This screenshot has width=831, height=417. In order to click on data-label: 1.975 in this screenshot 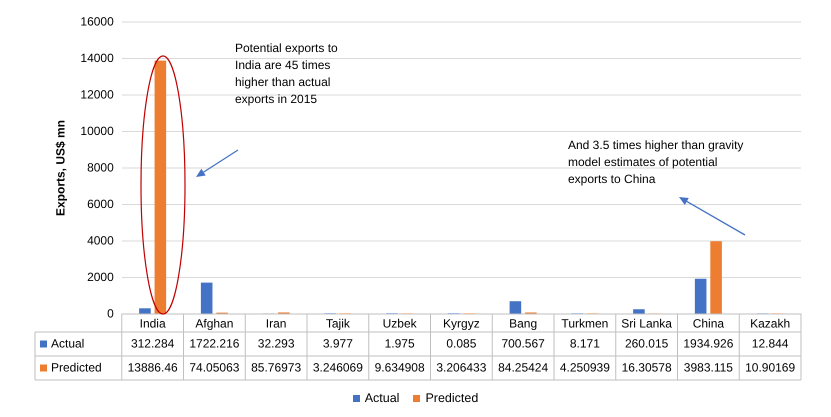, I will do `click(399, 343)`.